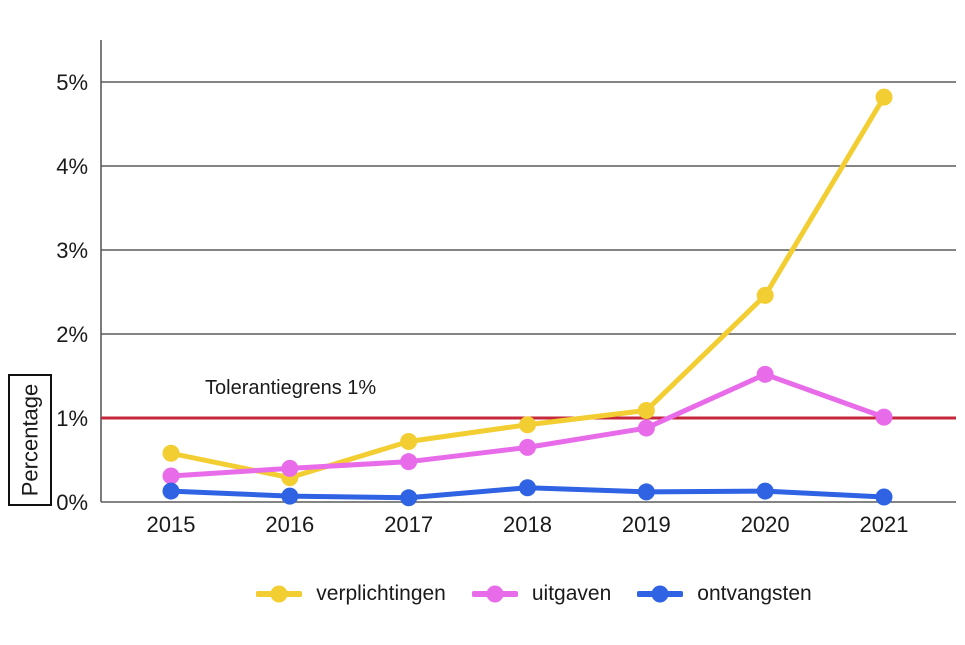 This screenshot has height=645, width=965. I want to click on data-point-uitgaven-2015, so click(171, 476).